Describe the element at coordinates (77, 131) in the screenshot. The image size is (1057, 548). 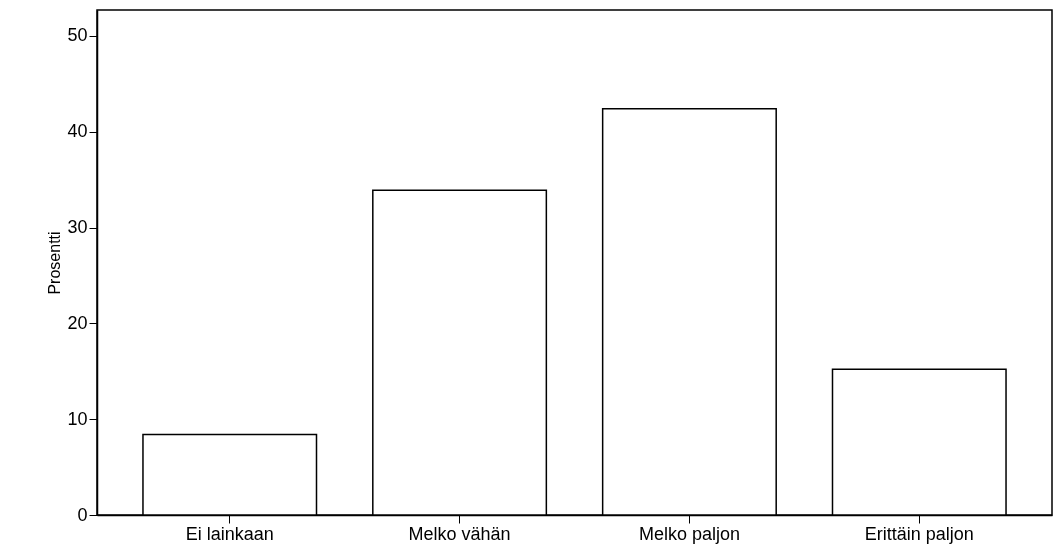
I see `y-tick-label: 40` at that location.